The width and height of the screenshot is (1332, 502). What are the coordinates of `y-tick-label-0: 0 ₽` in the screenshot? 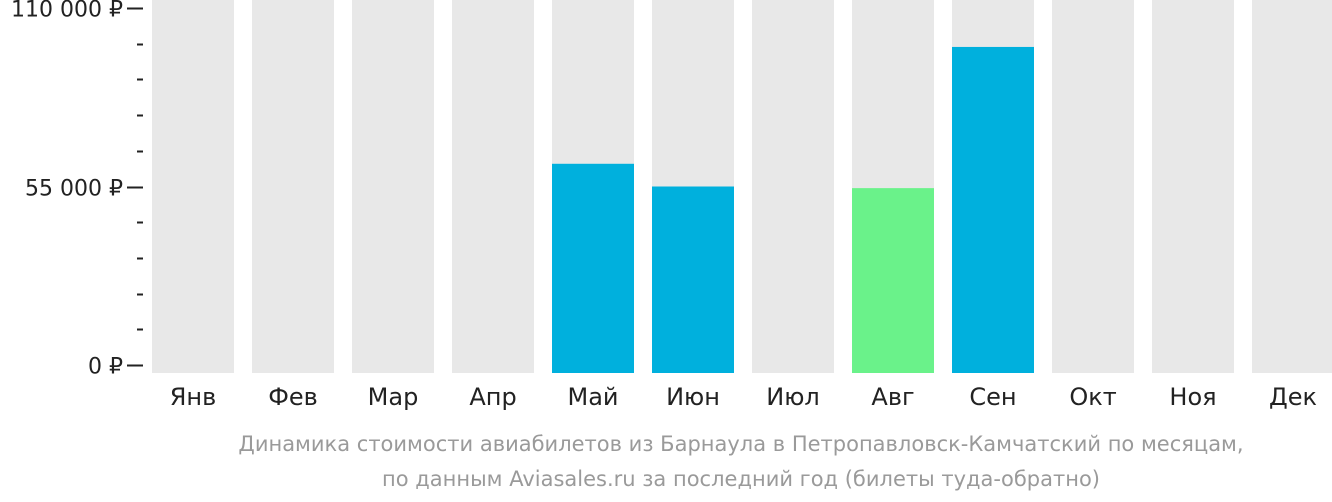 It's located at (105, 367).